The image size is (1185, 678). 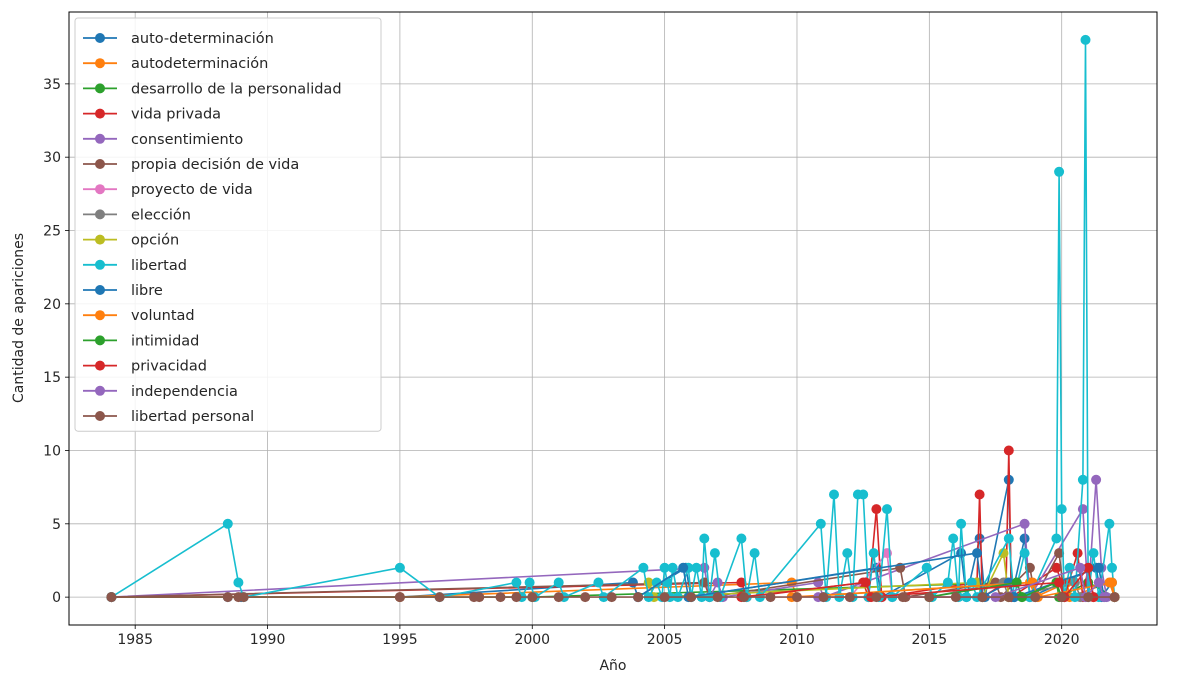 What do you see at coordinates (169, 367) in the screenshot?
I see `legend-label: privacidad` at bounding box center [169, 367].